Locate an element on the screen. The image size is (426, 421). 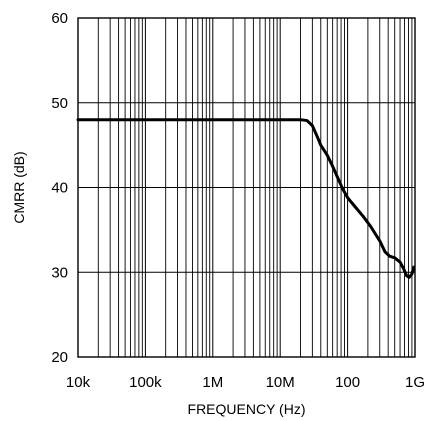
x-tick-label: 10M is located at coordinates (280, 382).